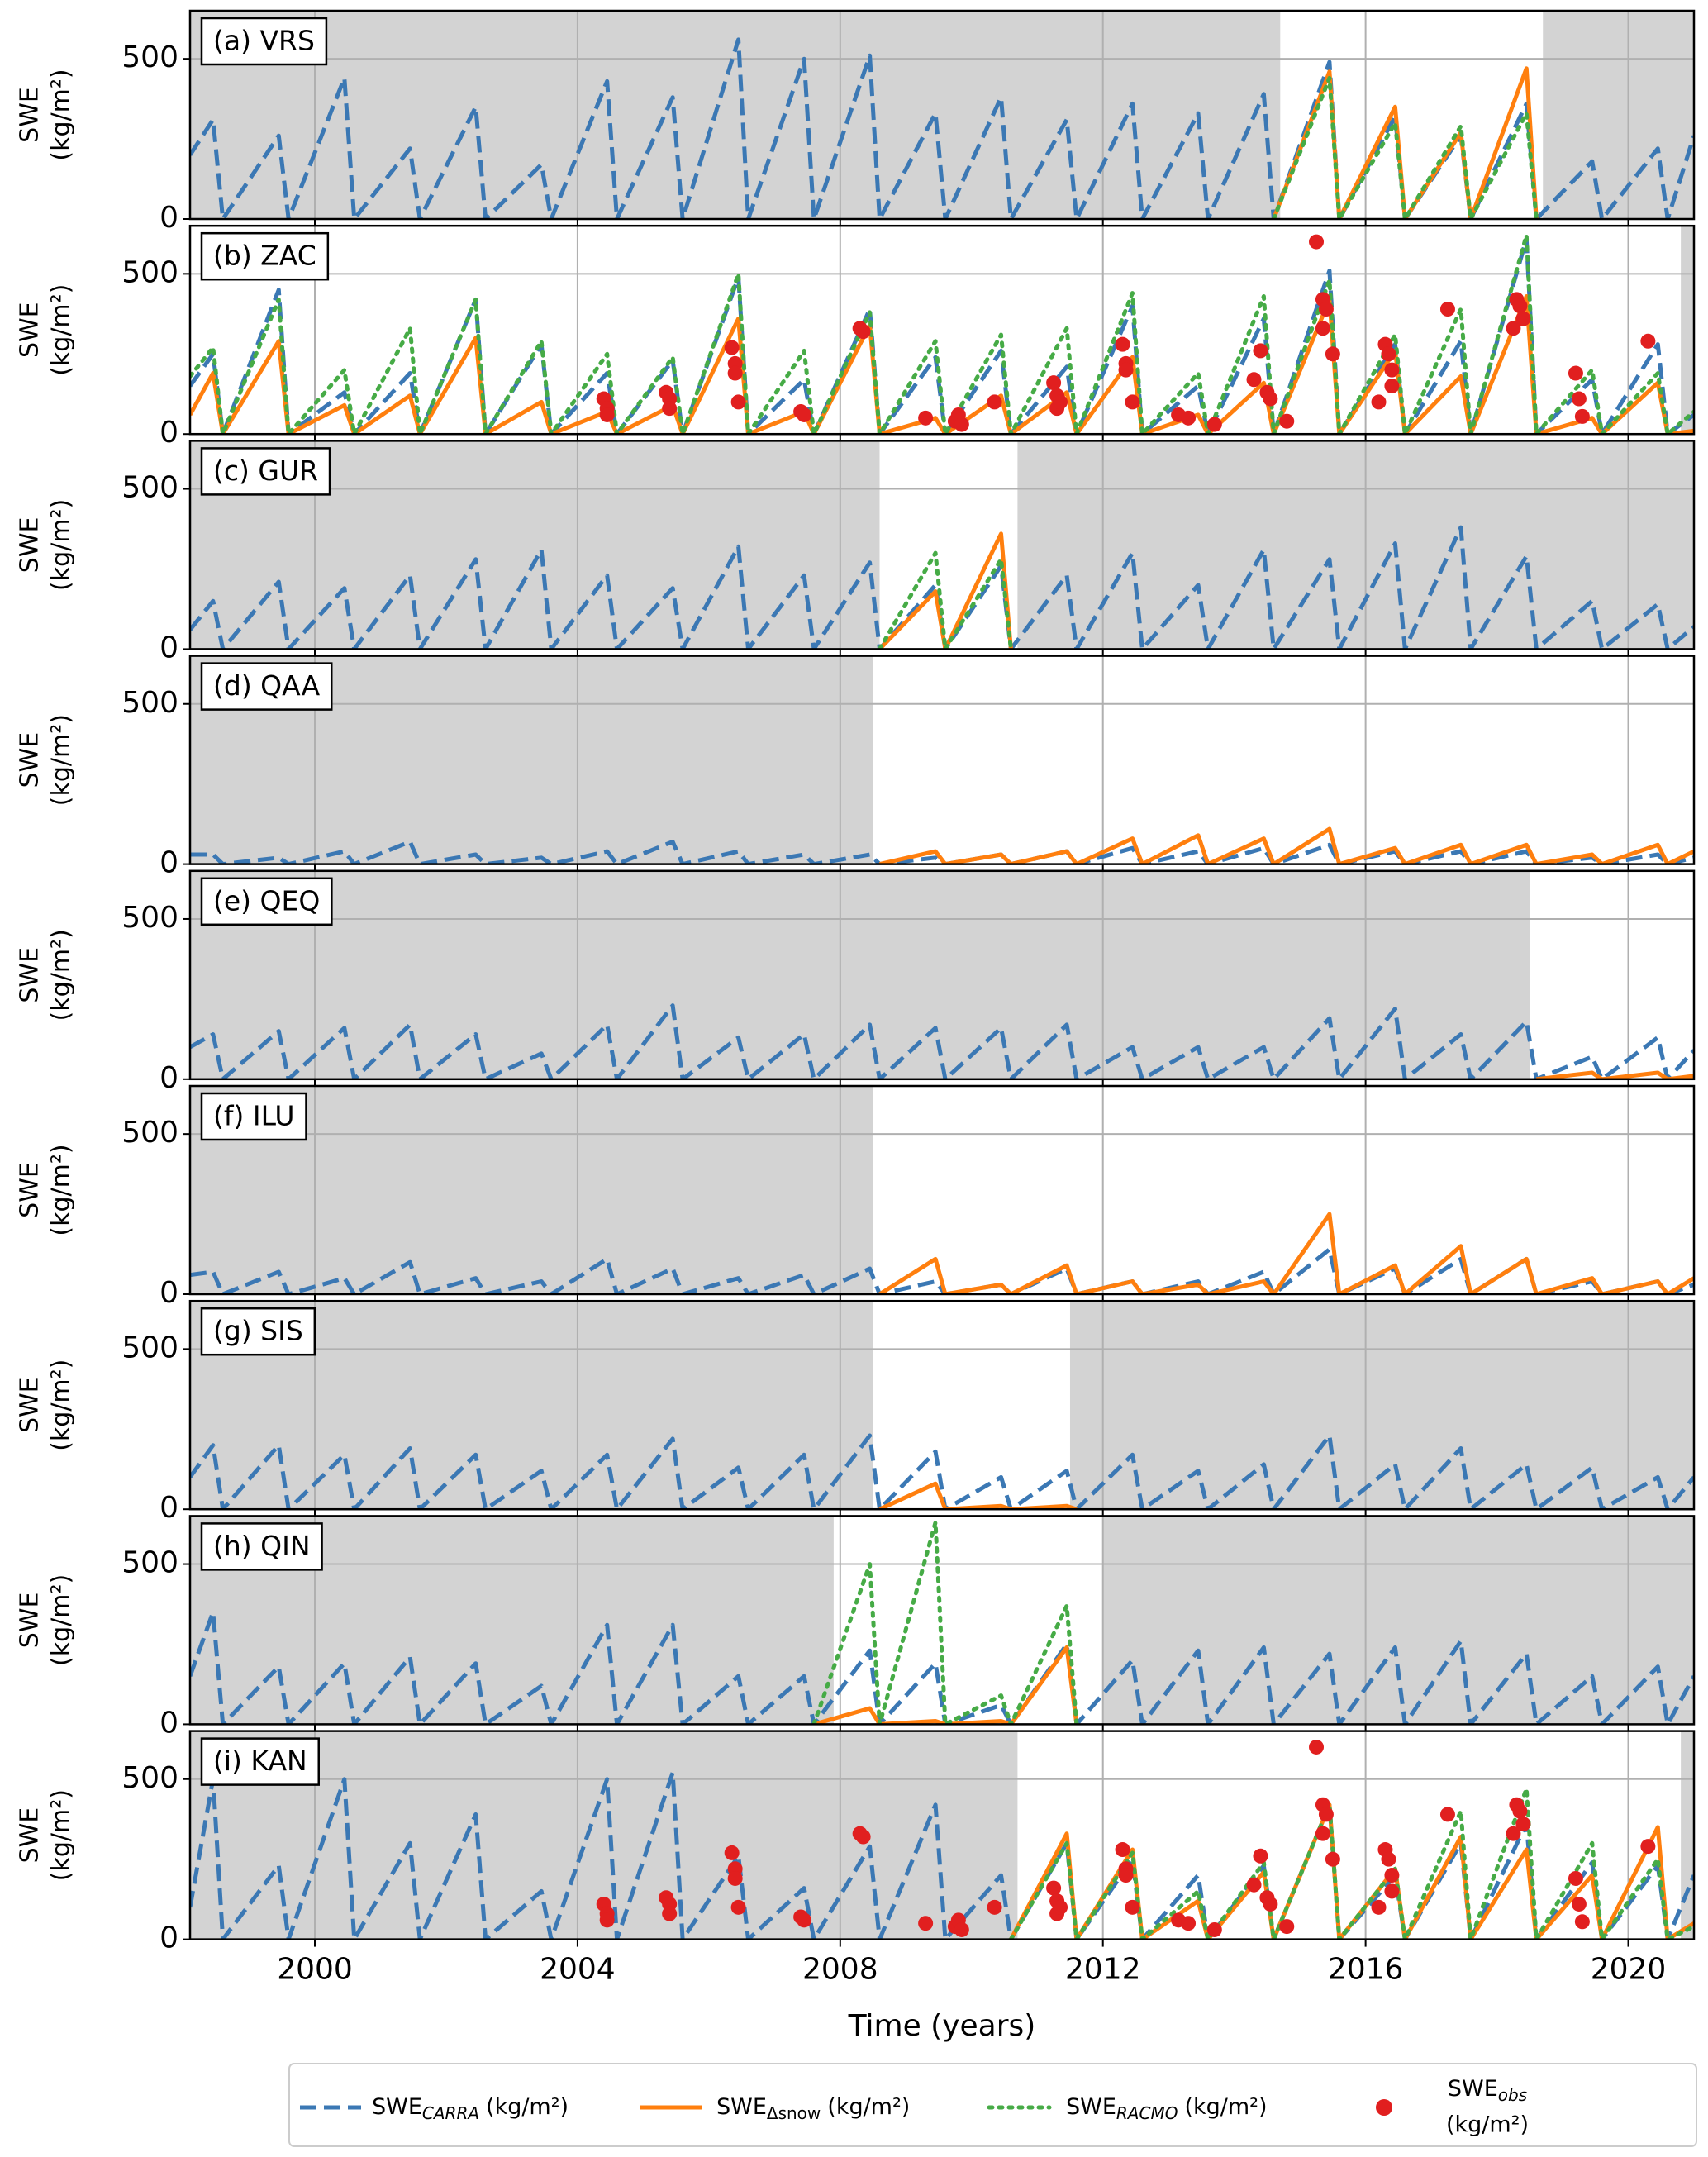 This screenshot has height=2157, width=1708. I want to click on legend-label: SWEobs, so click(1487, 2090).